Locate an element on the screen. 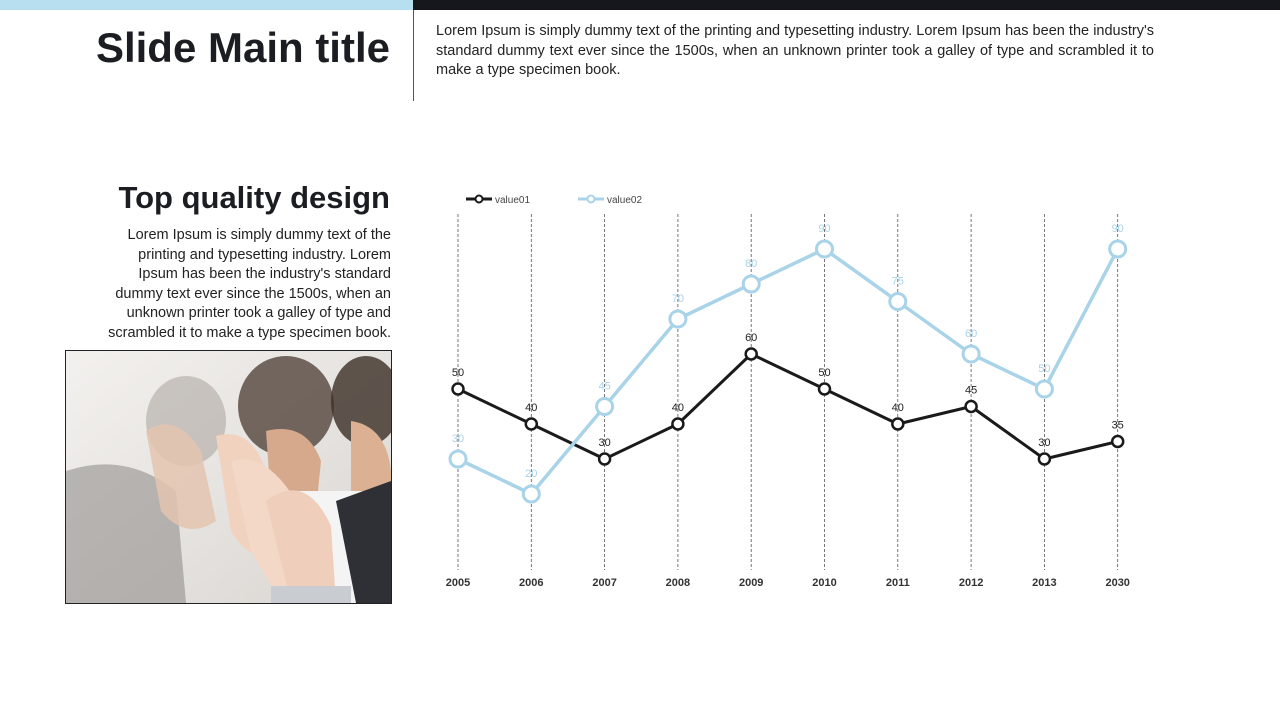 This screenshot has width=1280, height=720. applause-photo is located at coordinates (228, 477).